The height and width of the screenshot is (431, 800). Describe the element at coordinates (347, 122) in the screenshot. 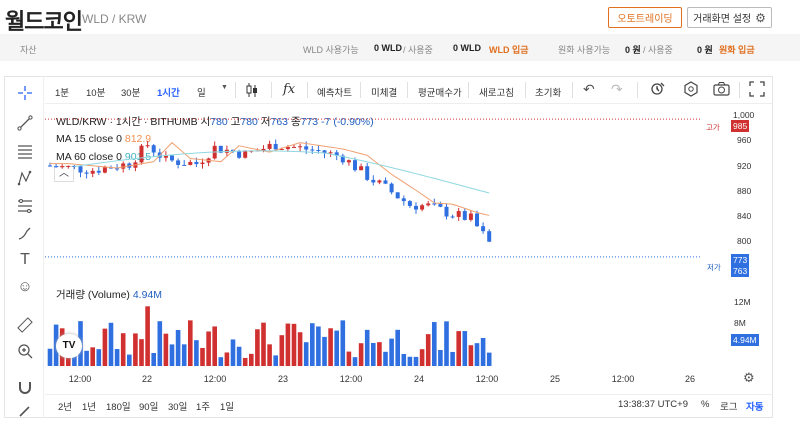

I see `change-value: -7 (-0.90%)` at that location.